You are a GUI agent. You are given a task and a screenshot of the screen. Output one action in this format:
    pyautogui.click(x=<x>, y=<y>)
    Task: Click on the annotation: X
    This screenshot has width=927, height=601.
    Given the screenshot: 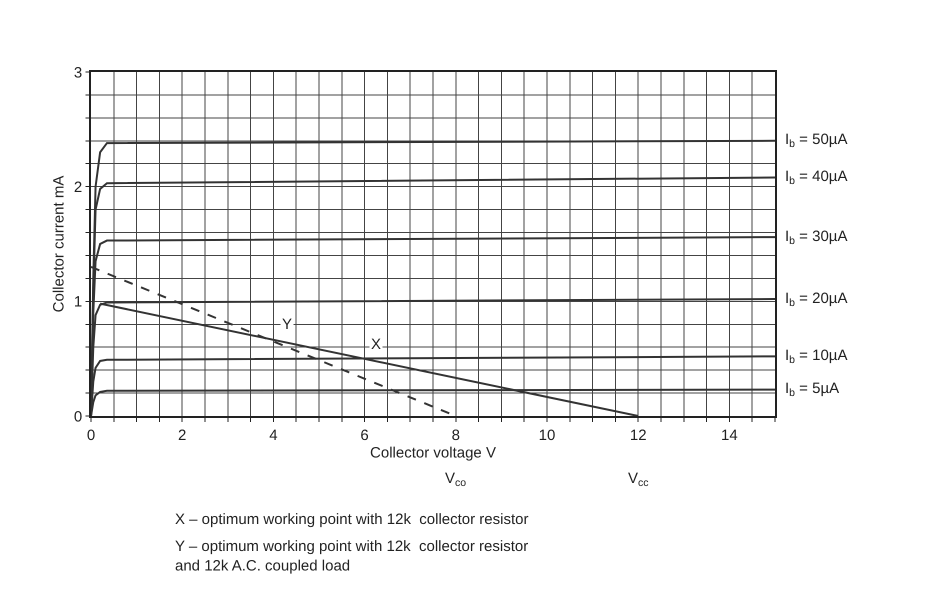 What is the action you would take?
    pyautogui.click(x=376, y=344)
    